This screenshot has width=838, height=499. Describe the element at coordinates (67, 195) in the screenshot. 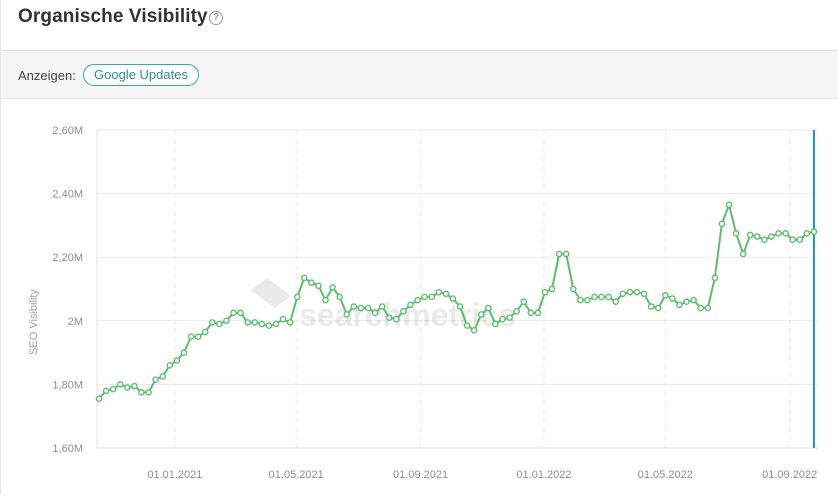

I see `y-tick-label: 2,40M` at that location.